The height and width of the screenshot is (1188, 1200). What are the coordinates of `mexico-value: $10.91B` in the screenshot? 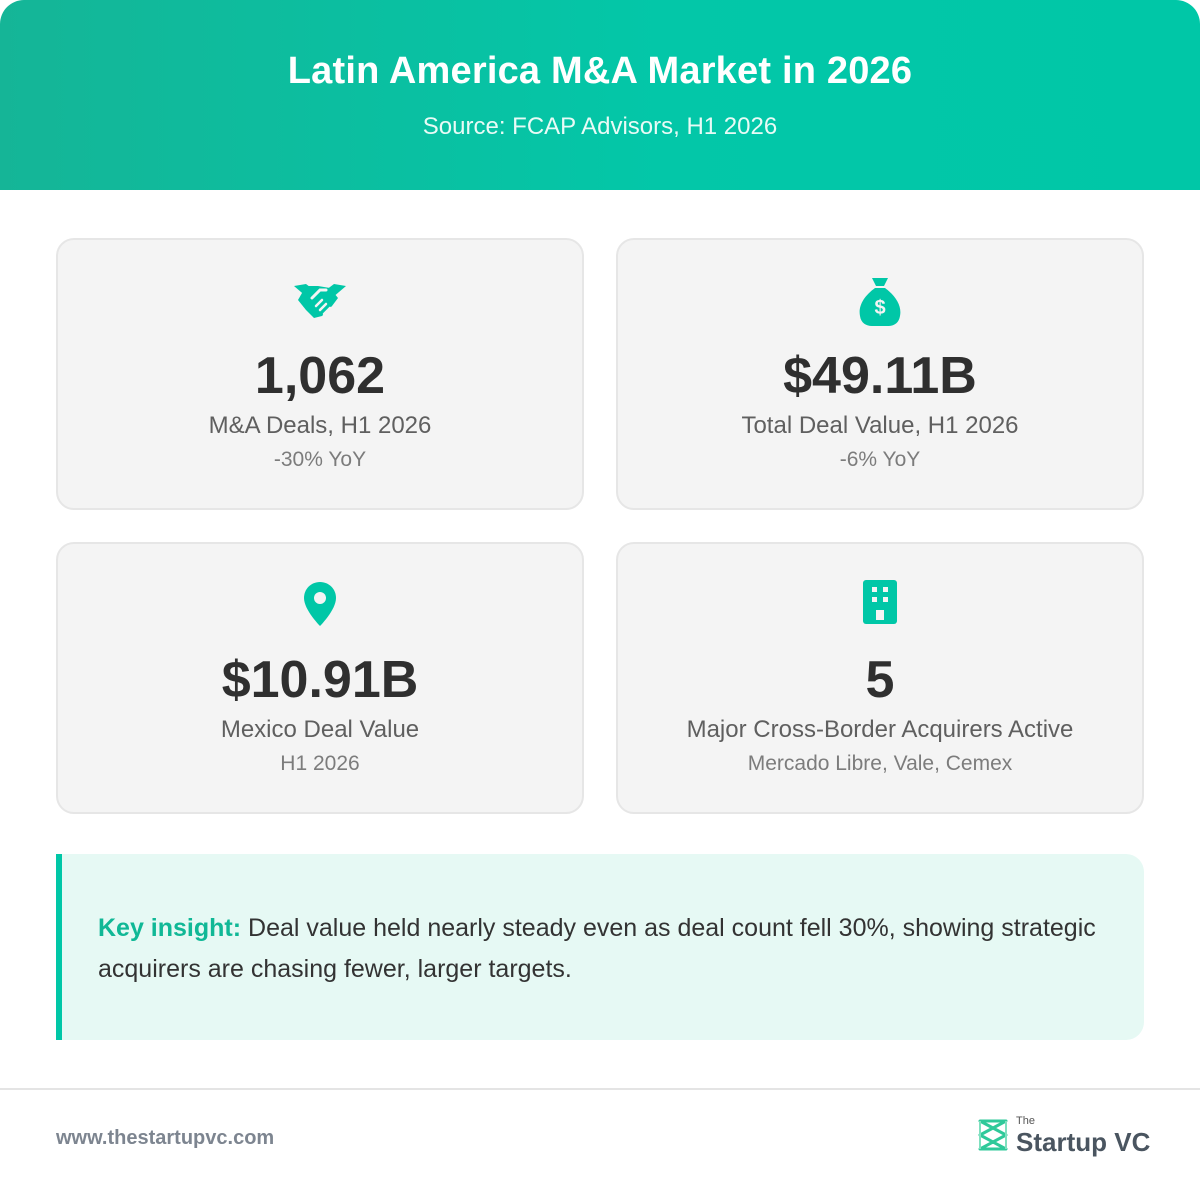 It's located at (320, 680).